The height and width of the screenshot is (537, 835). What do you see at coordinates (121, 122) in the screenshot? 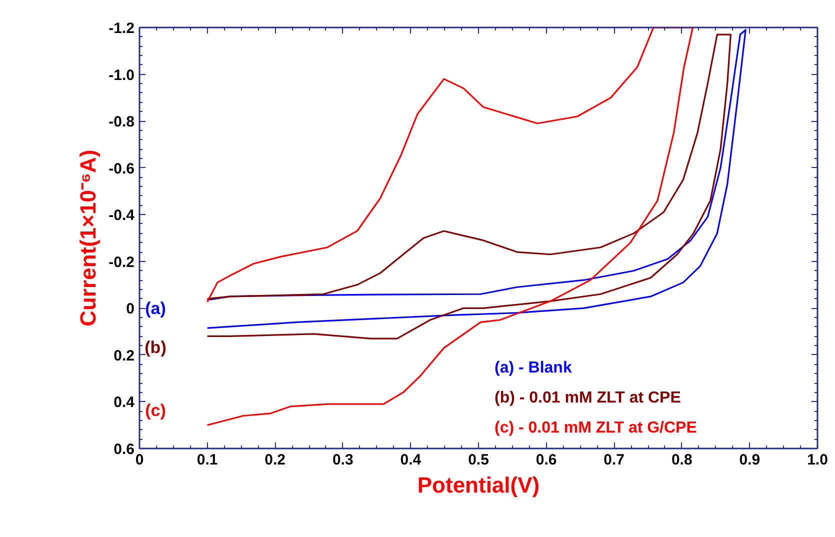
I see `y-tick-label: -0.8` at bounding box center [121, 122].